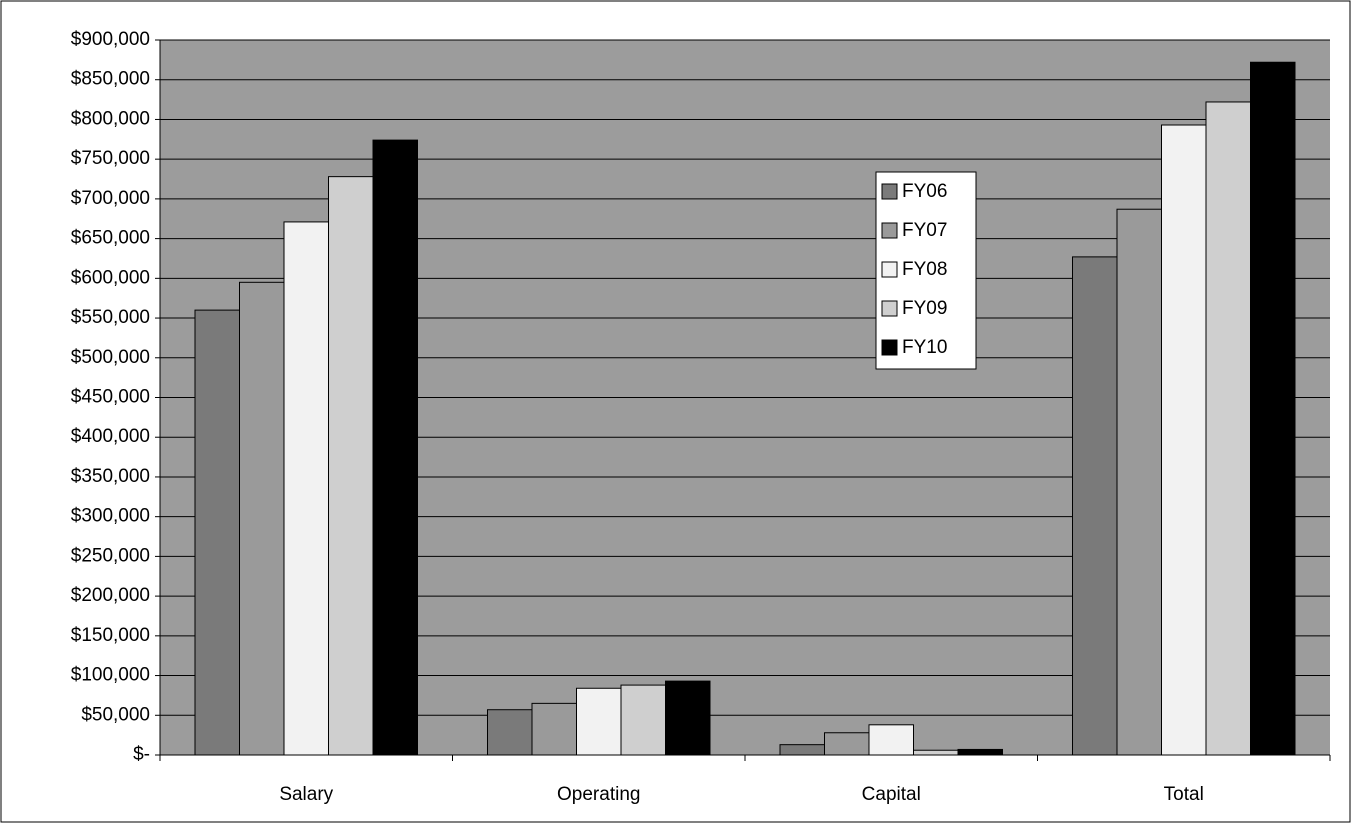  I want to click on y-tick-label: $750,000, so click(110, 158).